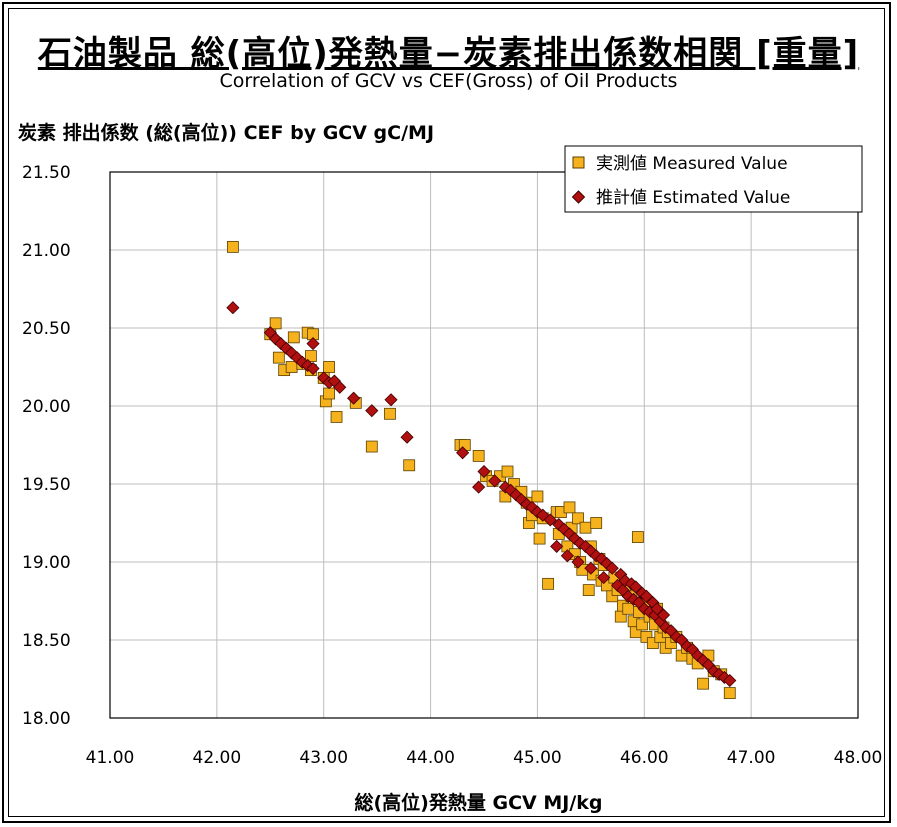  I want to click on chart-title: 石油製品 総(高位)発熱量−炭素排出係数相関 [重量], so click(448, 54).